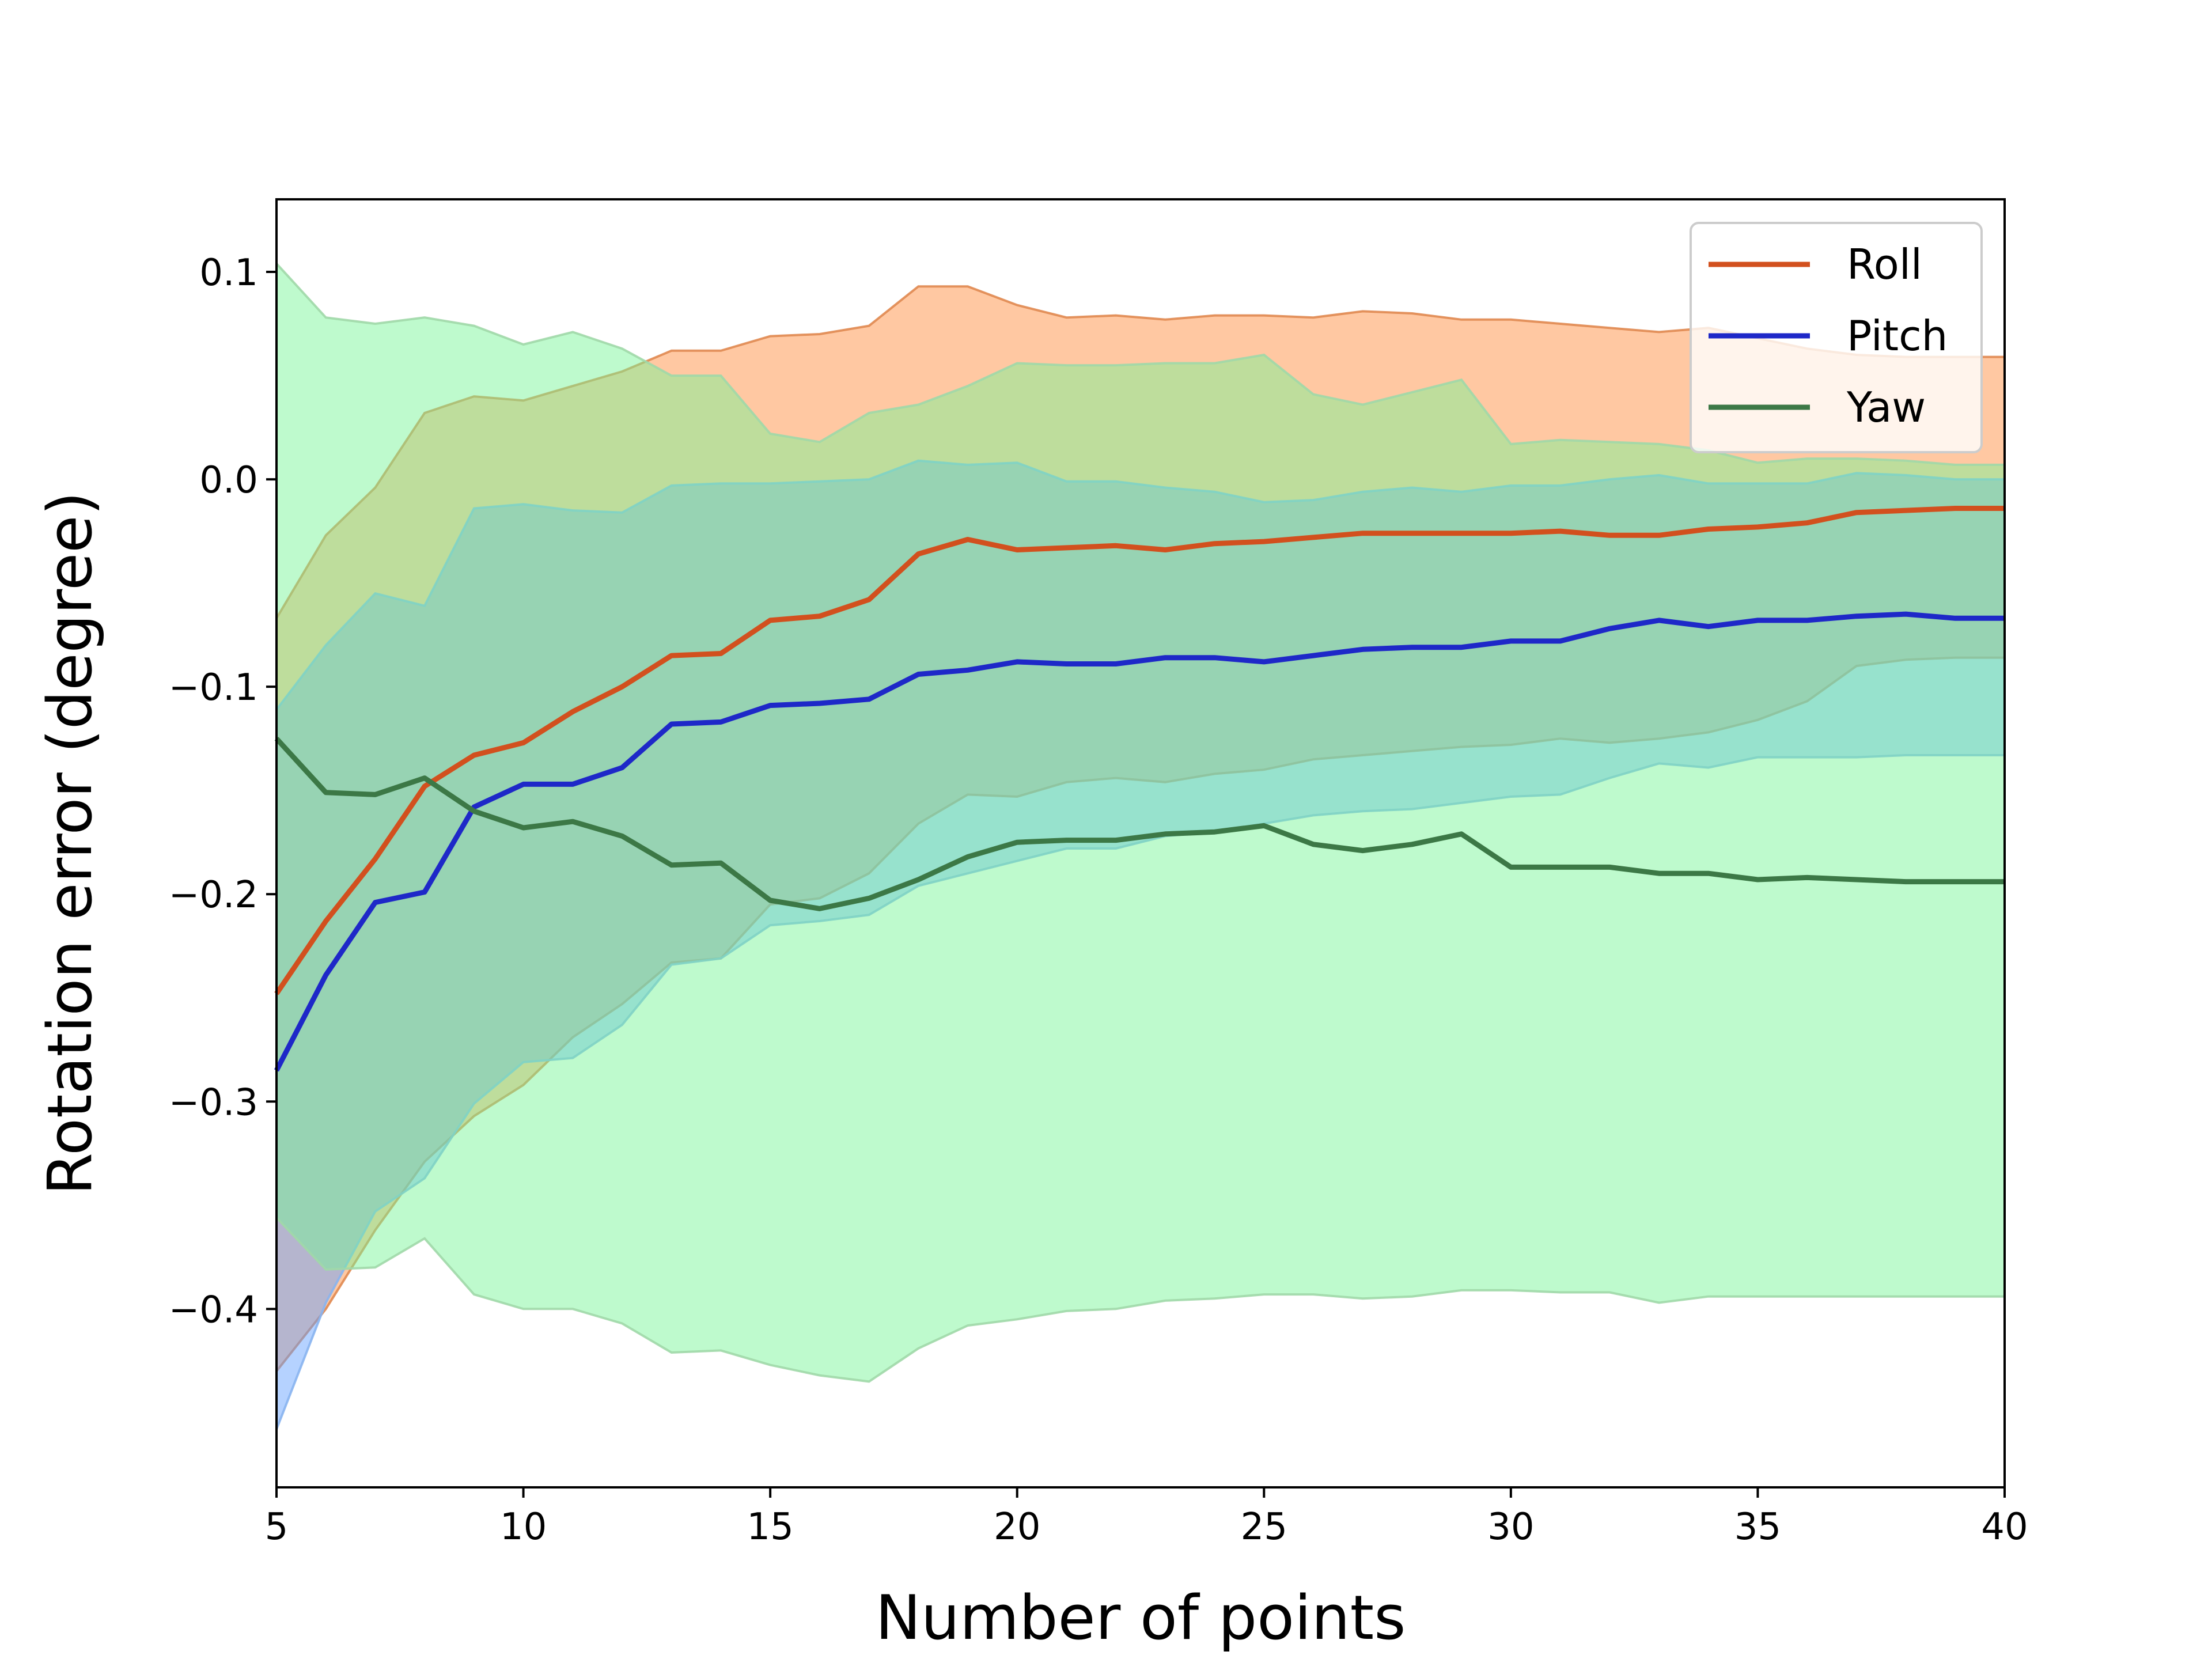 The width and height of the screenshot is (2212, 1659). Describe the element at coordinates (228, 480) in the screenshot. I see `y-tick-label: 0.0` at that location.